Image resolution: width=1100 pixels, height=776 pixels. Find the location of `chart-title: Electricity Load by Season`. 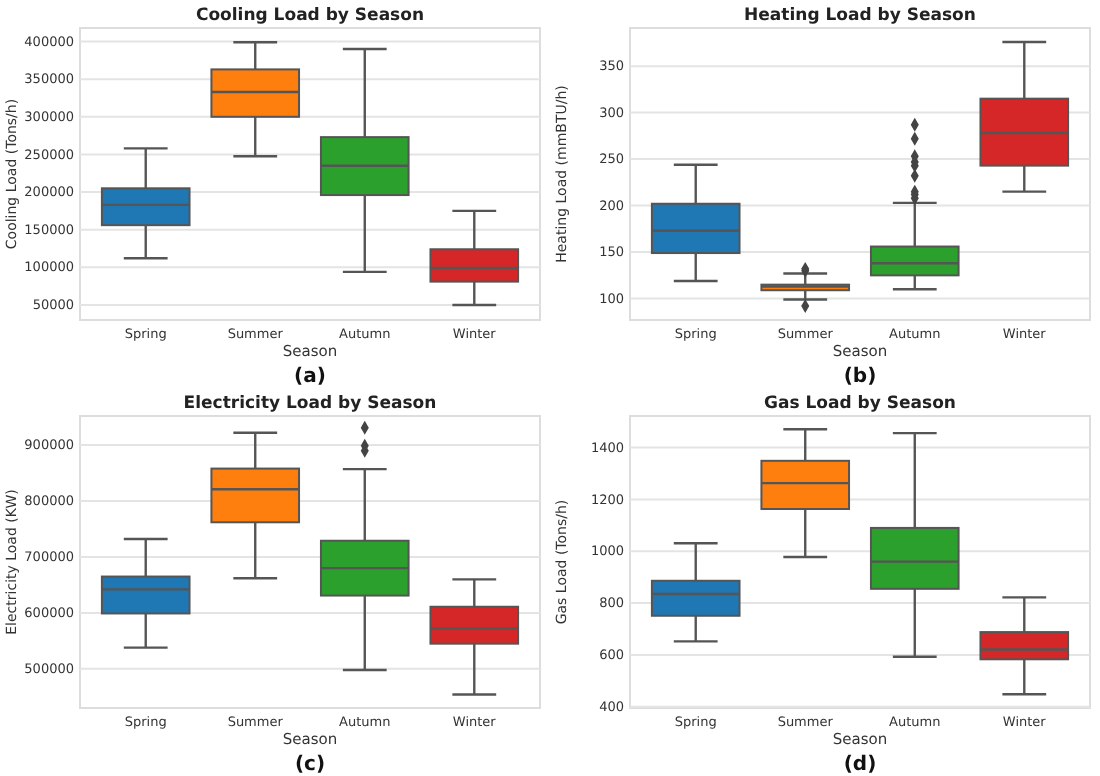

chart-title: Electricity Load by Season is located at coordinates (310, 404).